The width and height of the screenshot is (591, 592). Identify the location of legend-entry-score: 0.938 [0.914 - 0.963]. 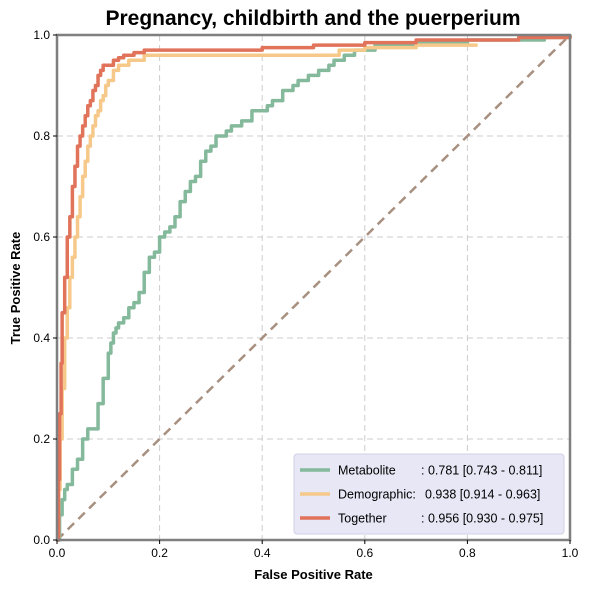
(482, 495).